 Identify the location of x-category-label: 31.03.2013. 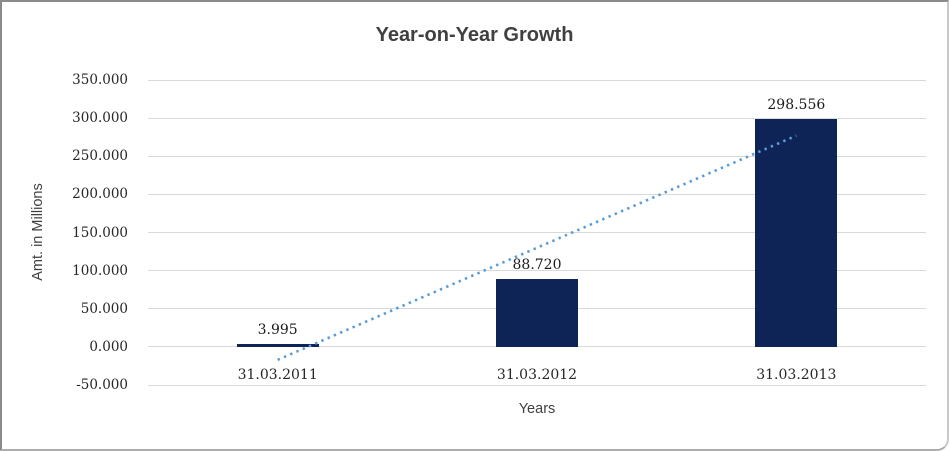
(796, 374).